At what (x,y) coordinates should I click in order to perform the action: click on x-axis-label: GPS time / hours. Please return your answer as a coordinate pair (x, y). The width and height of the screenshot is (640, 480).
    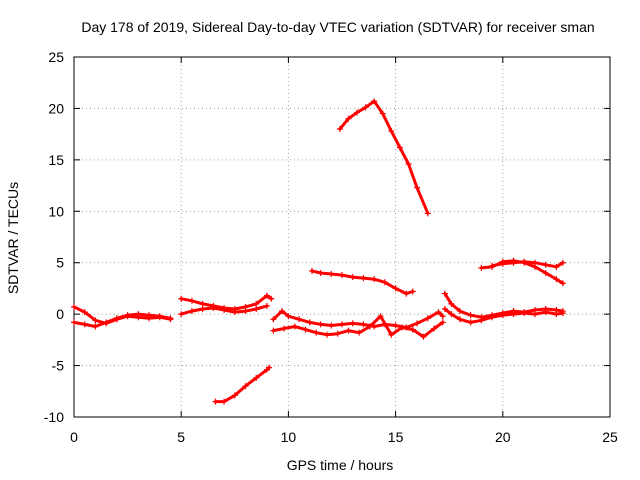
    Looking at the image, I should click on (340, 465).